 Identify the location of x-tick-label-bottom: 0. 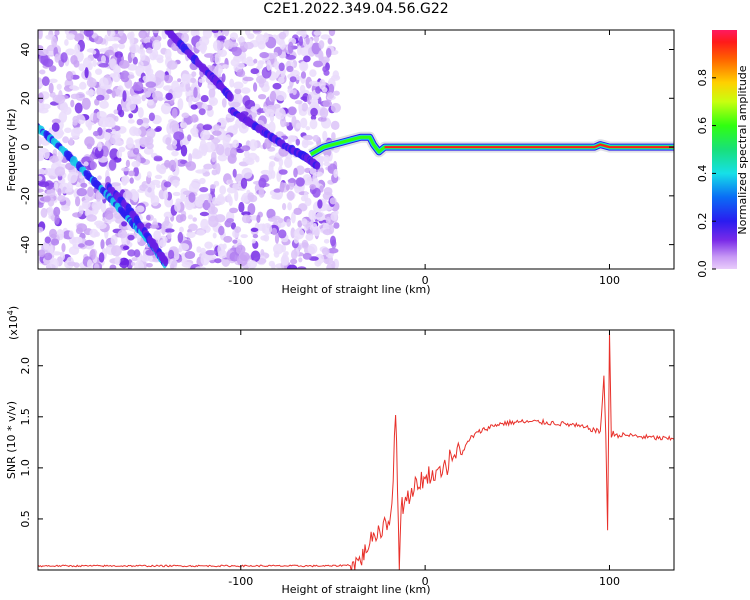
(425, 581).